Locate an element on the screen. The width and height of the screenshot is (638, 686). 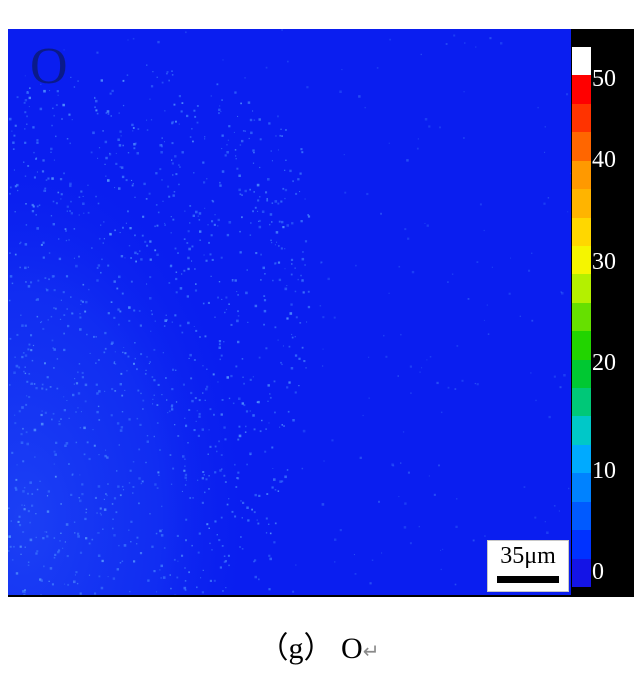
colorbar-tick-10: 10 is located at coordinates (604, 471).